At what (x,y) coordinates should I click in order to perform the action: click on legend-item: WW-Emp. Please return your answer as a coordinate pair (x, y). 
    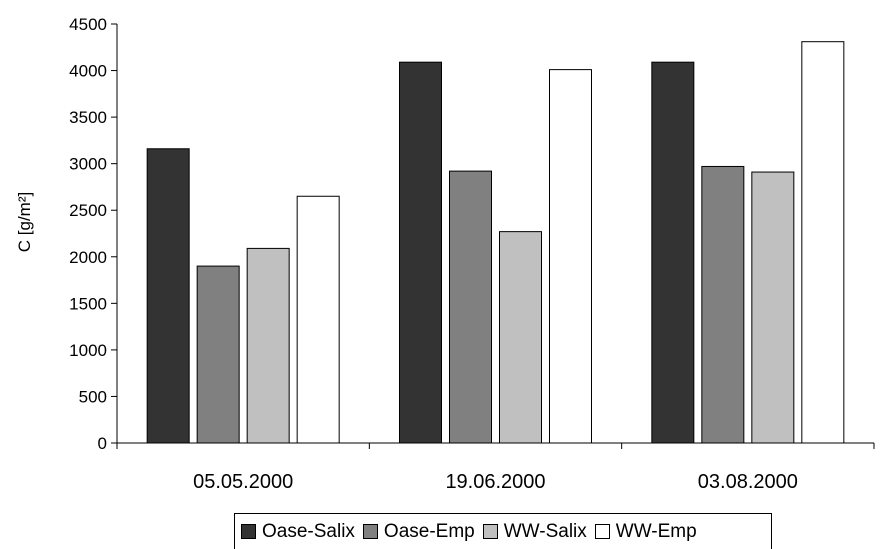
    Looking at the image, I should click on (645, 531).